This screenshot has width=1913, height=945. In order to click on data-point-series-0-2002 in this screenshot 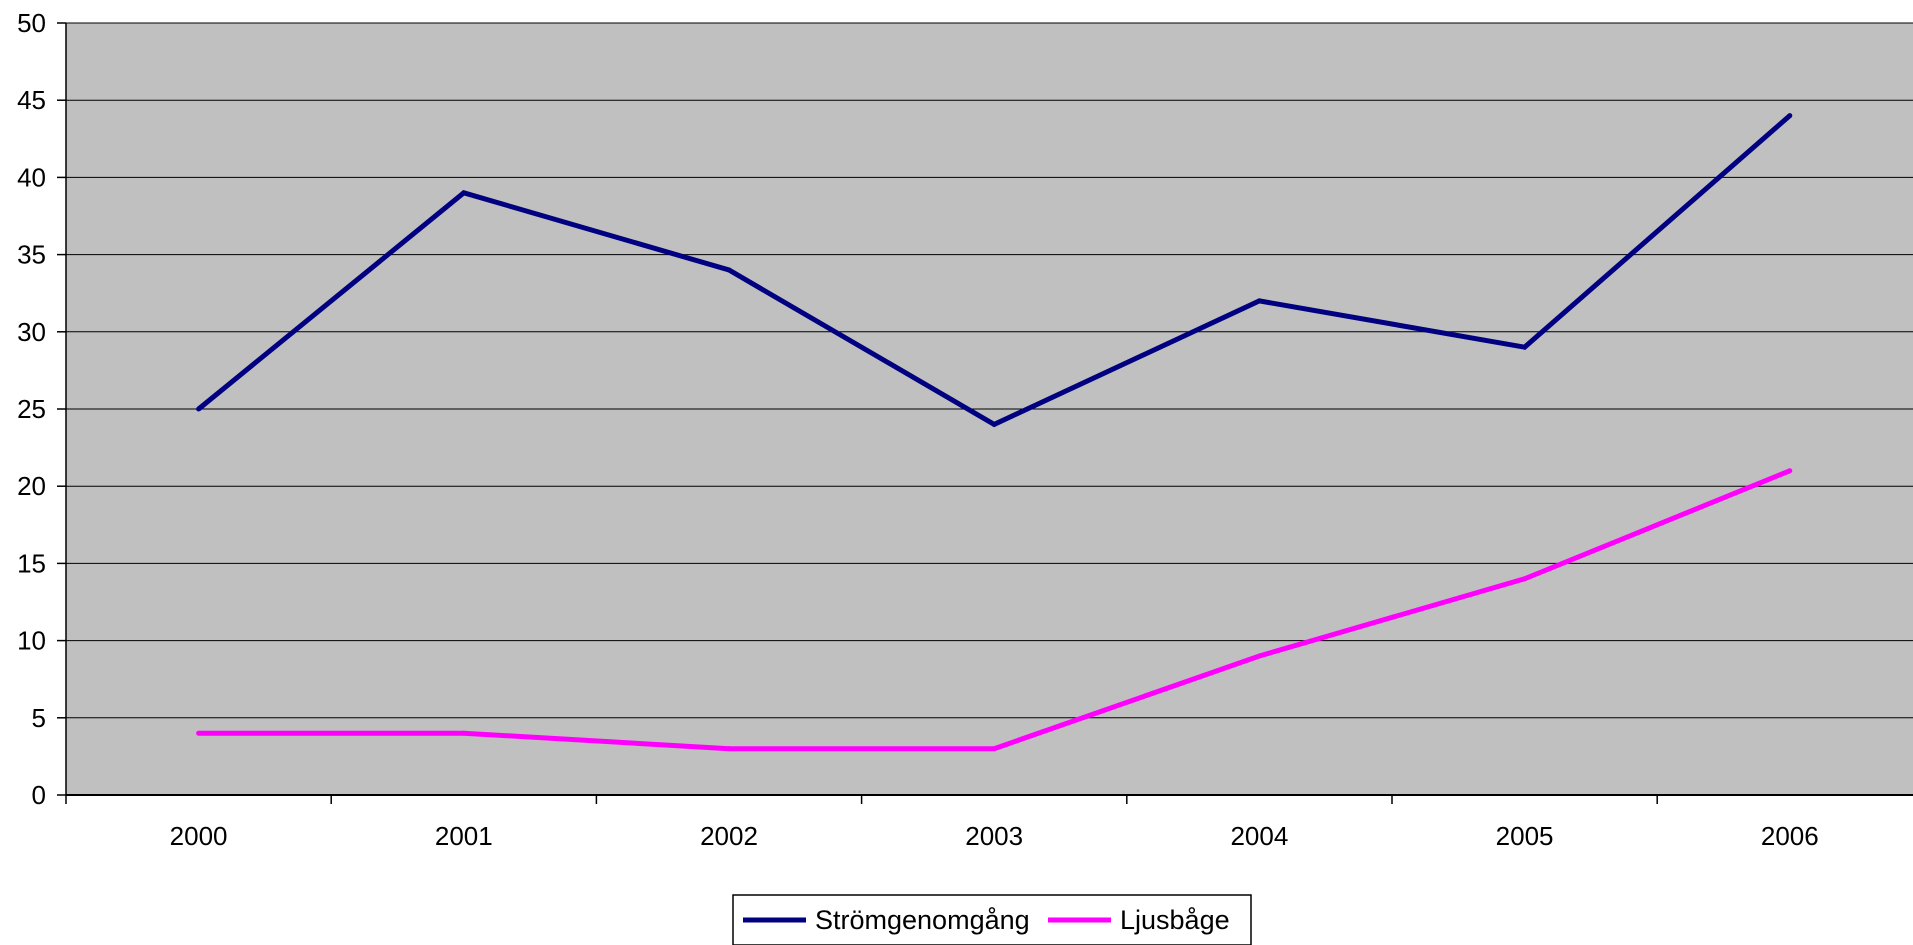, I will do `click(729, 270)`.